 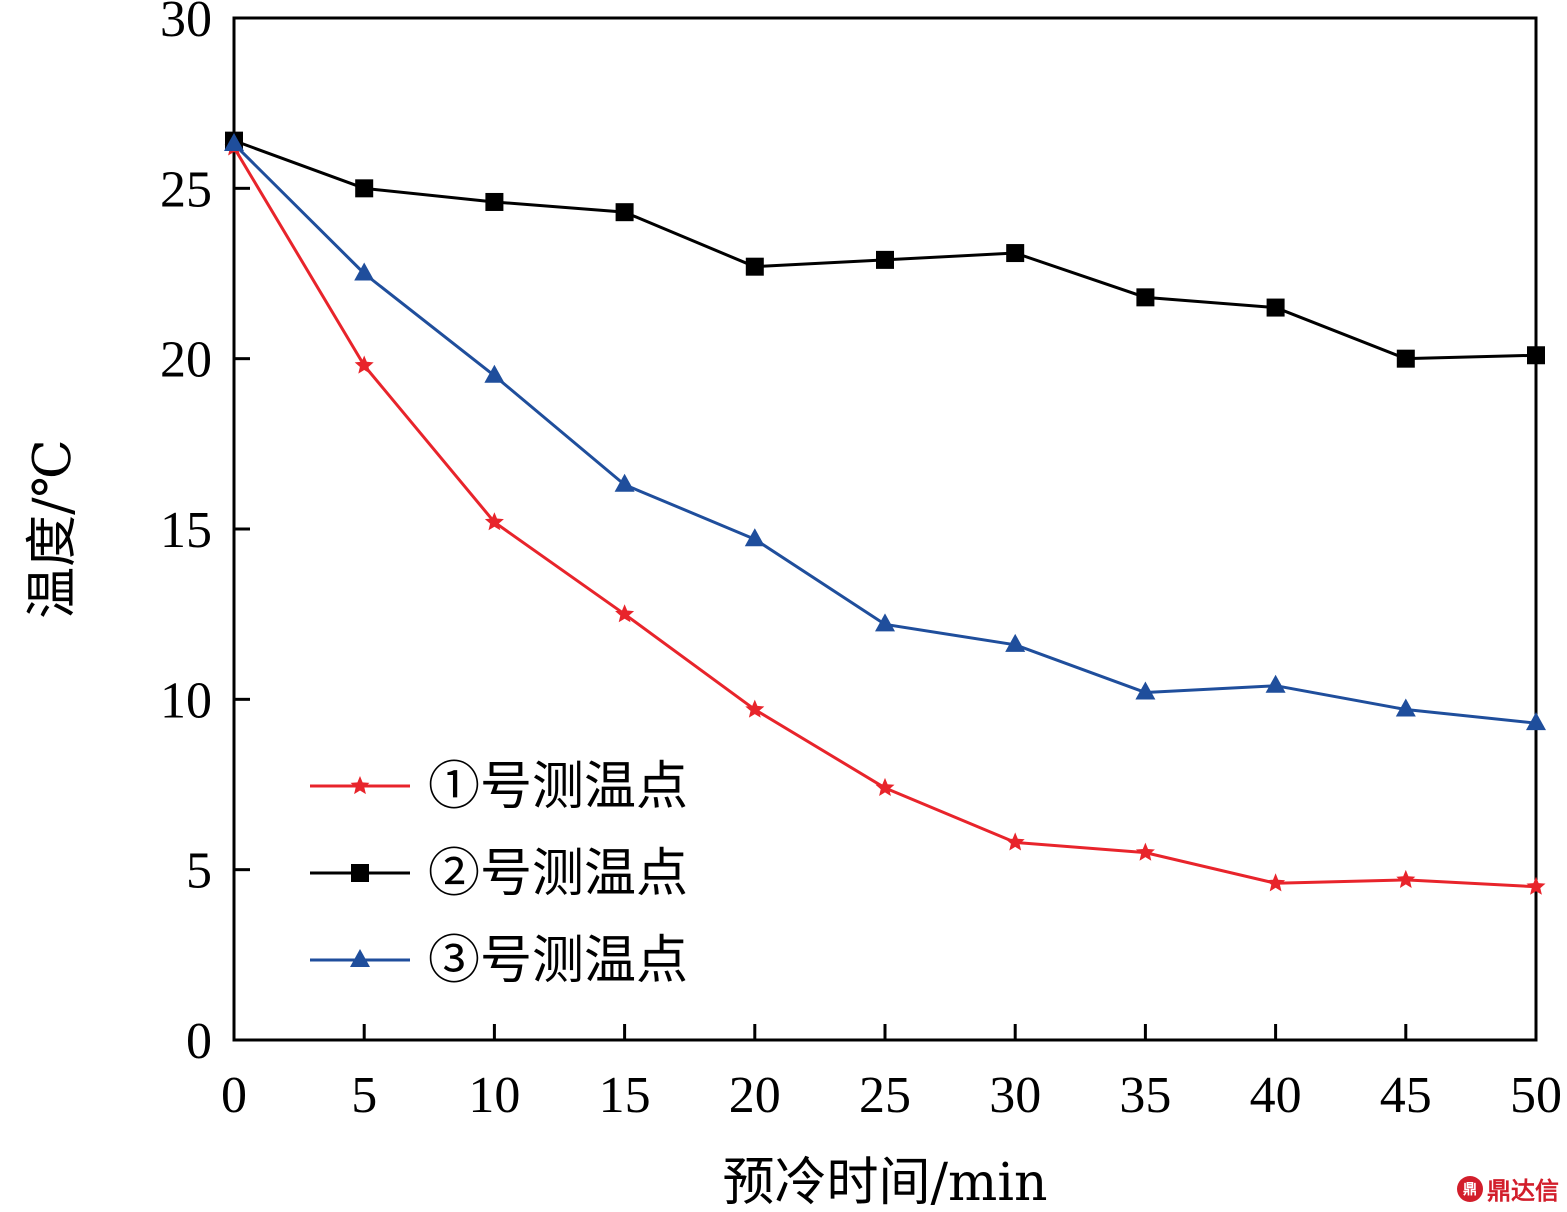 I want to click on y-tick-label: 25, so click(x=186, y=189).